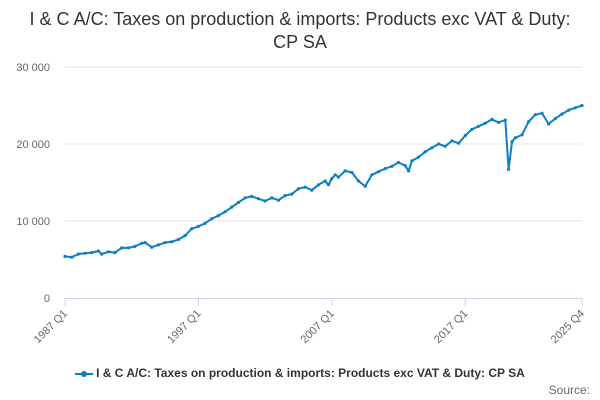 This screenshot has height=400, width=600. What do you see at coordinates (47, 299) in the screenshot?
I see `y-tick-label: 0` at bounding box center [47, 299].